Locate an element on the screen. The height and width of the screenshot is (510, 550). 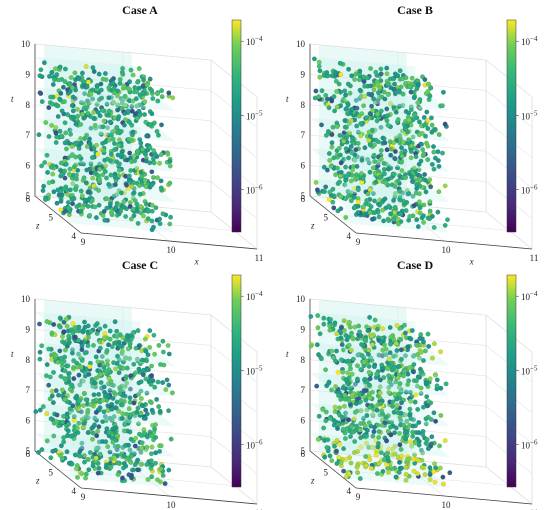
colorbar-tick-label: 10⁻⁵ is located at coordinates (254, 115).